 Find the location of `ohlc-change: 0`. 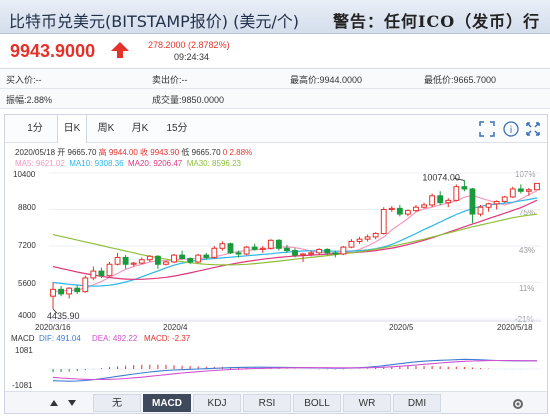

ohlc-change: 0 is located at coordinates (225, 152).